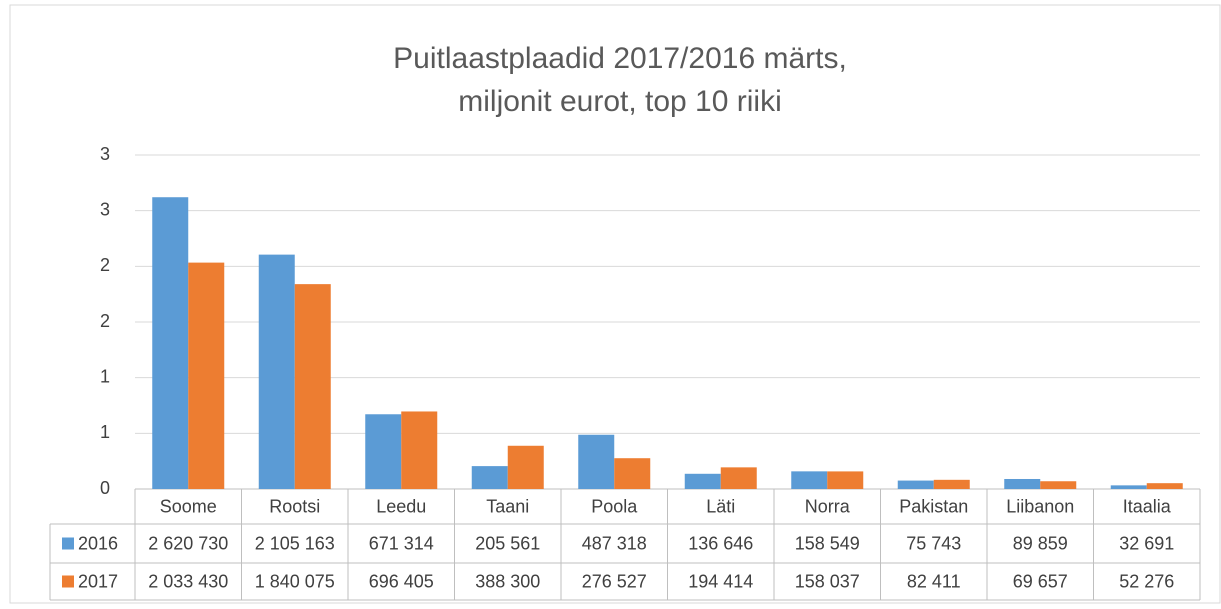 This screenshot has height=609, width=1221. What do you see at coordinates (507, 543) in the screenshot?
I see `table-value: 205 561` at bounding box center [507, 543].